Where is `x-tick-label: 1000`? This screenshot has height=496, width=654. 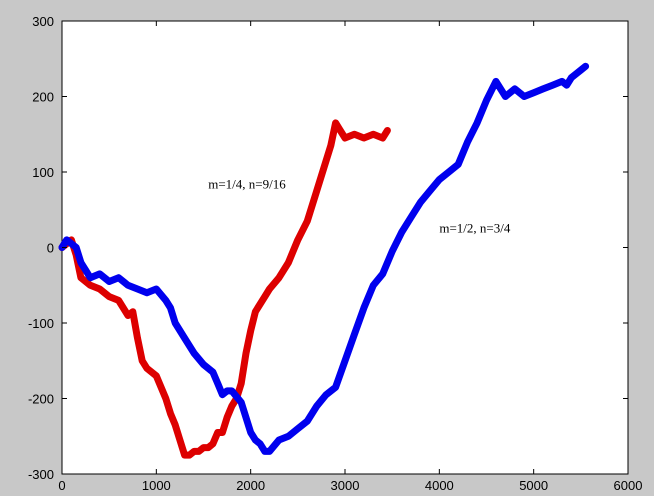 x-tick-label: 1000 is located at coordinates (156, 485).